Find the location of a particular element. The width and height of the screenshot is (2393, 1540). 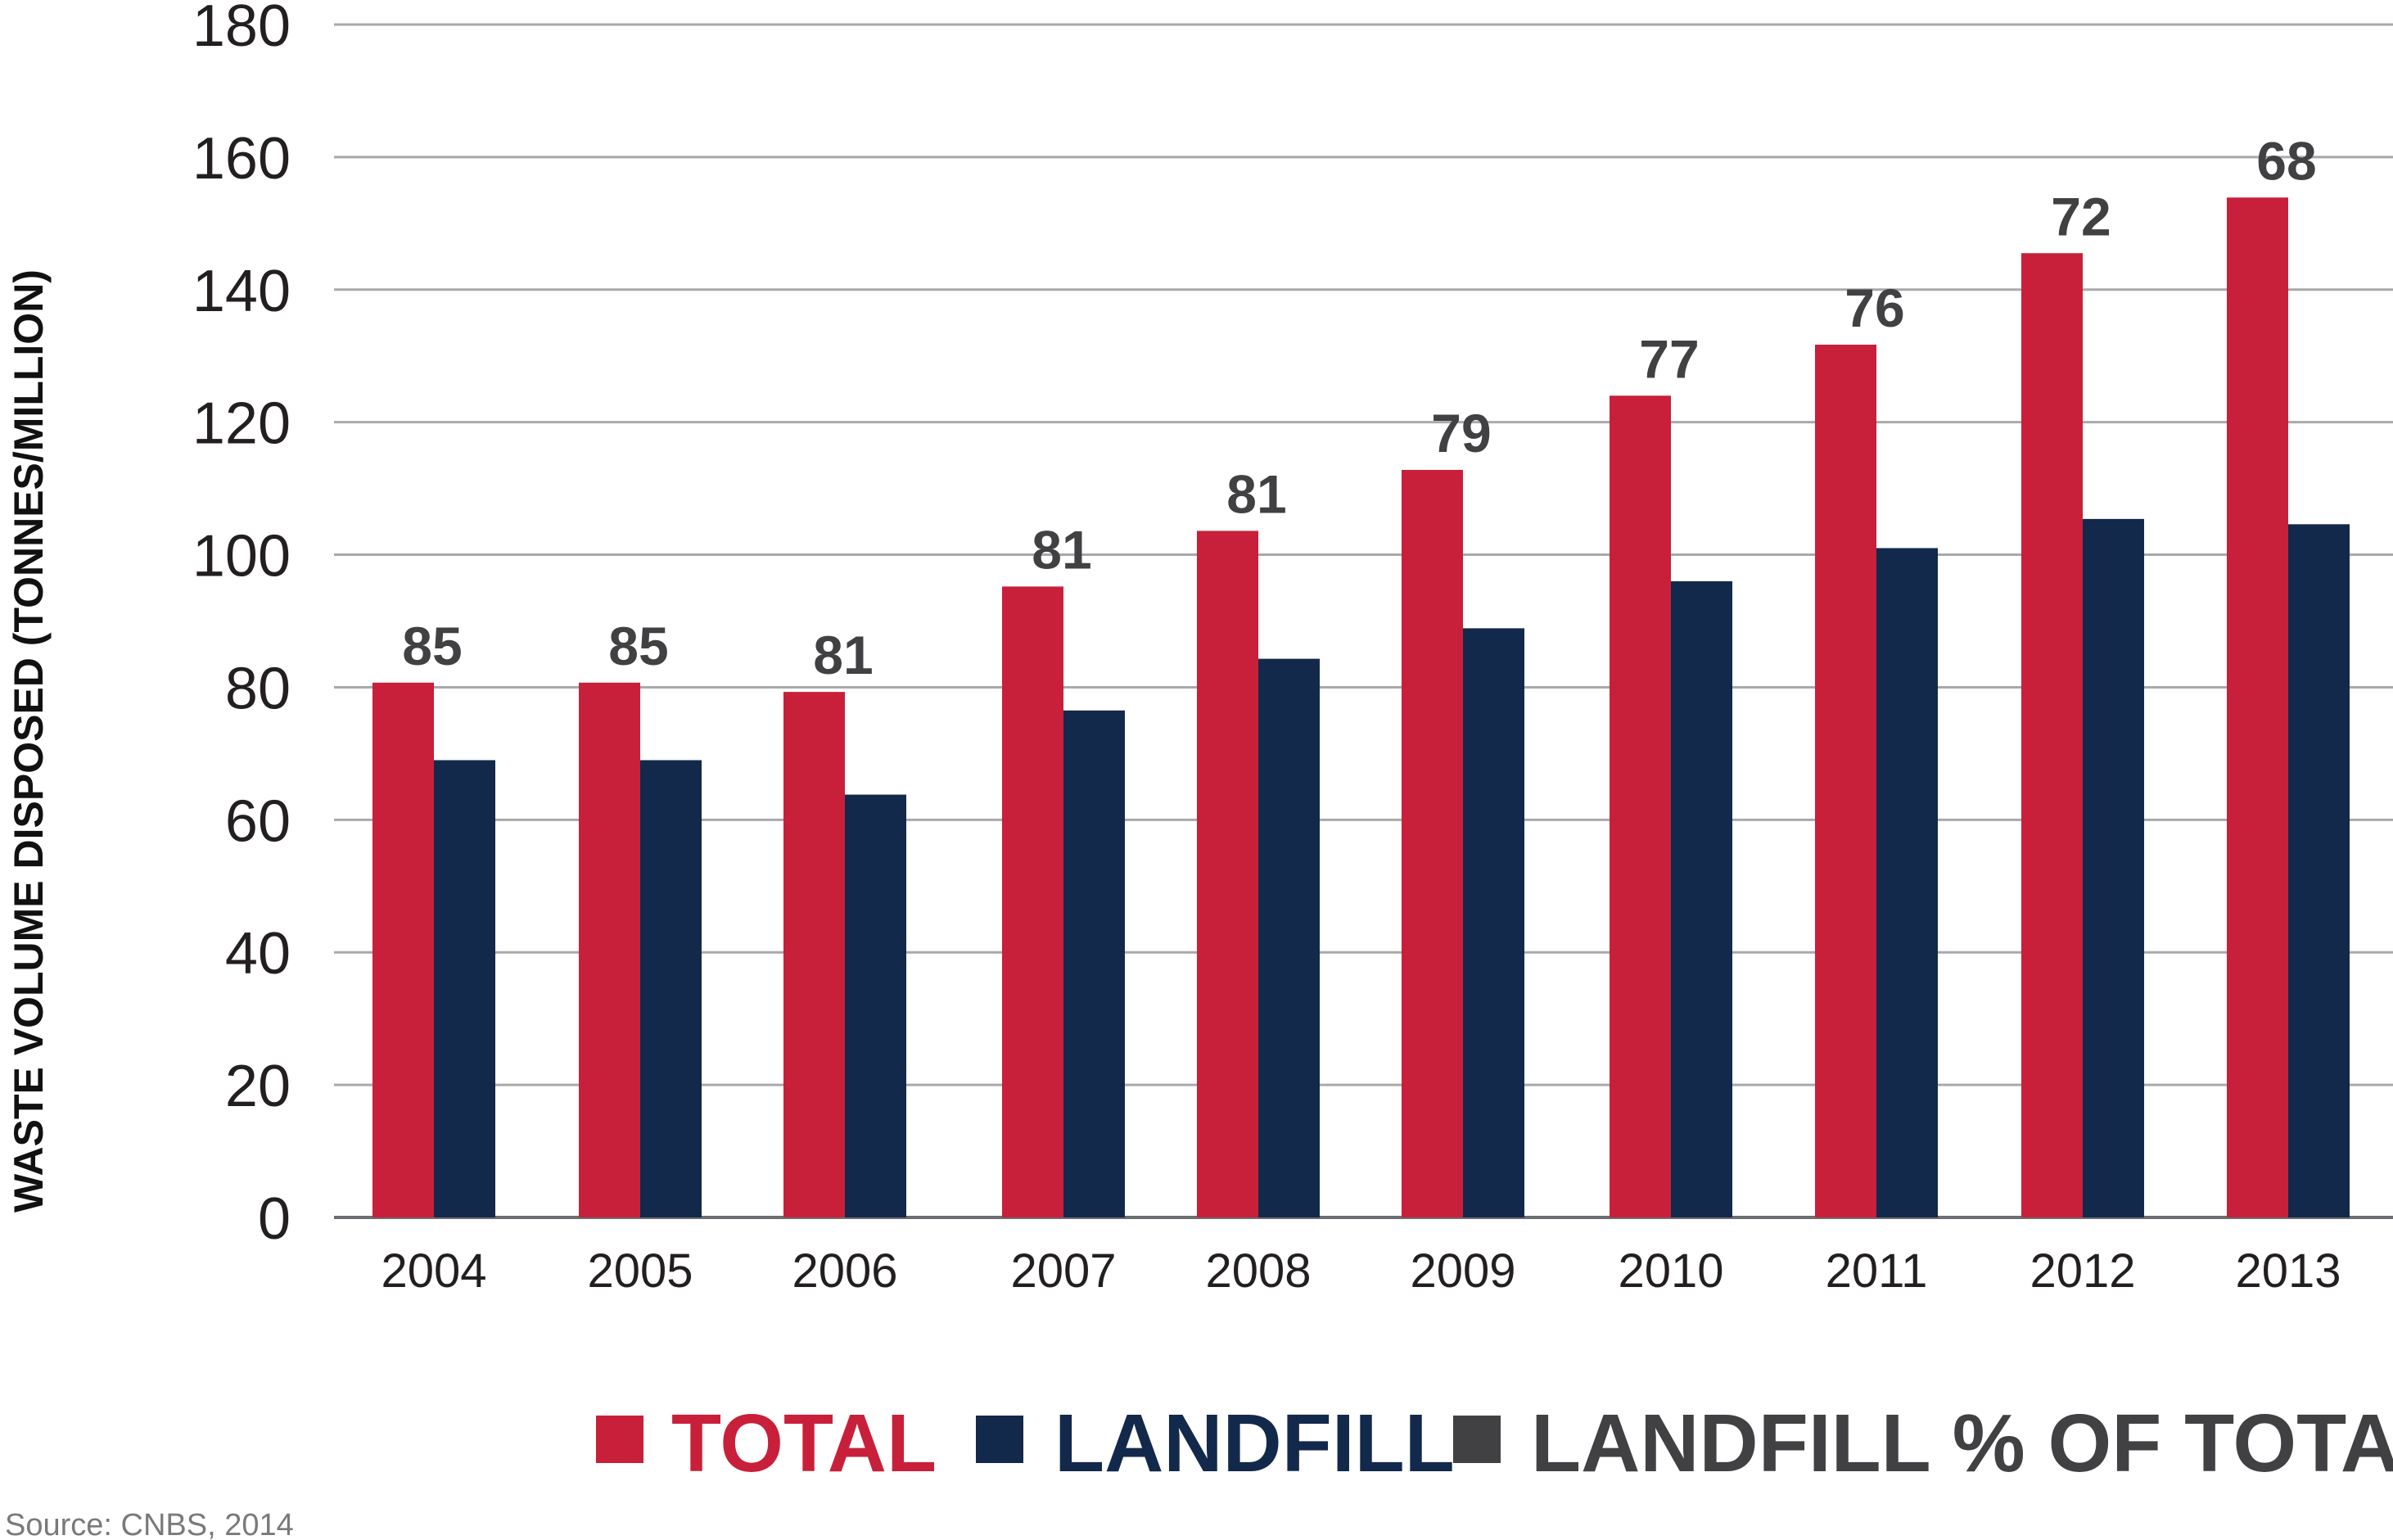

y-axis-label: WASTE VOLUME DISPOSED (TONNES/MILLION) is located at coordinates (29, 741).